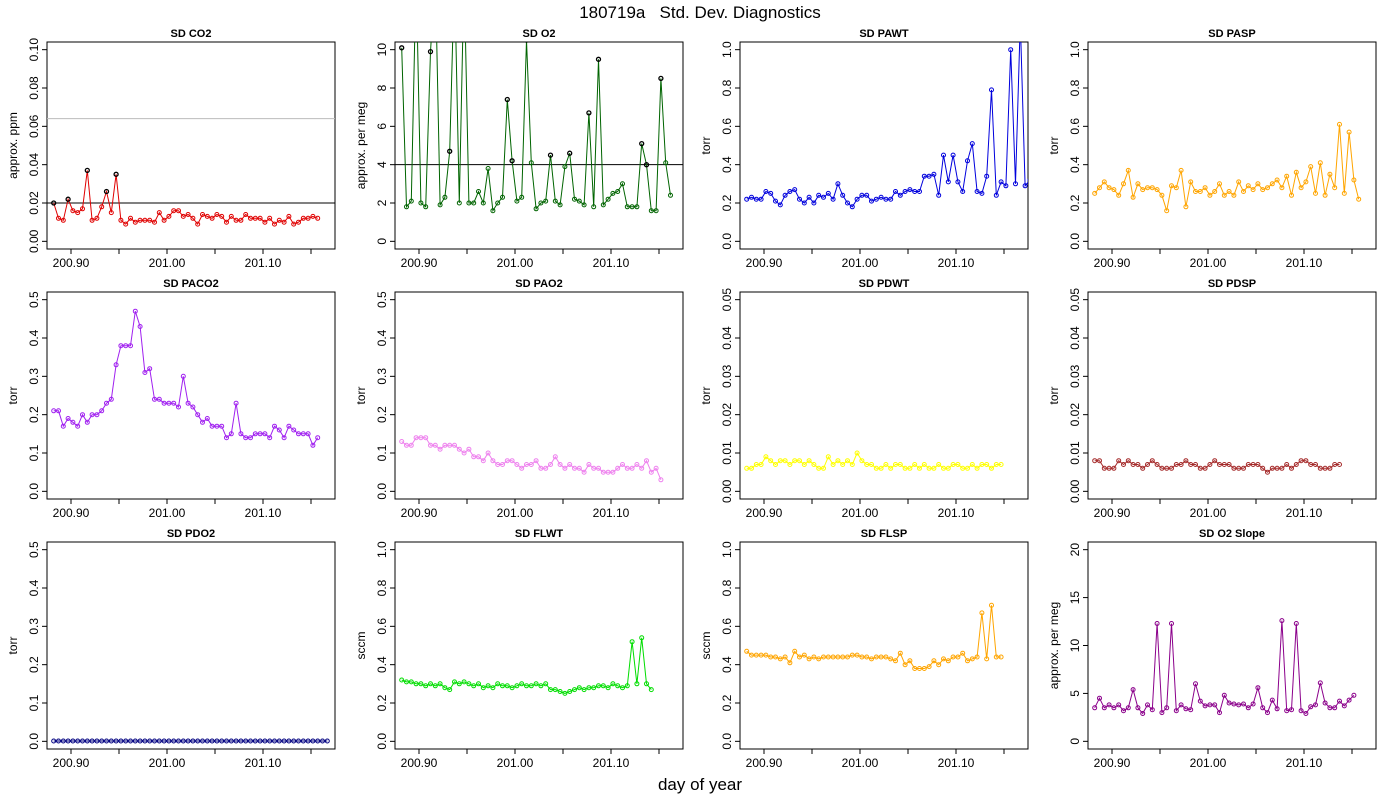 This screenshot has width=1400, height=805. I want to click on y-axis-label: approx. ppm, so click(13, 145).